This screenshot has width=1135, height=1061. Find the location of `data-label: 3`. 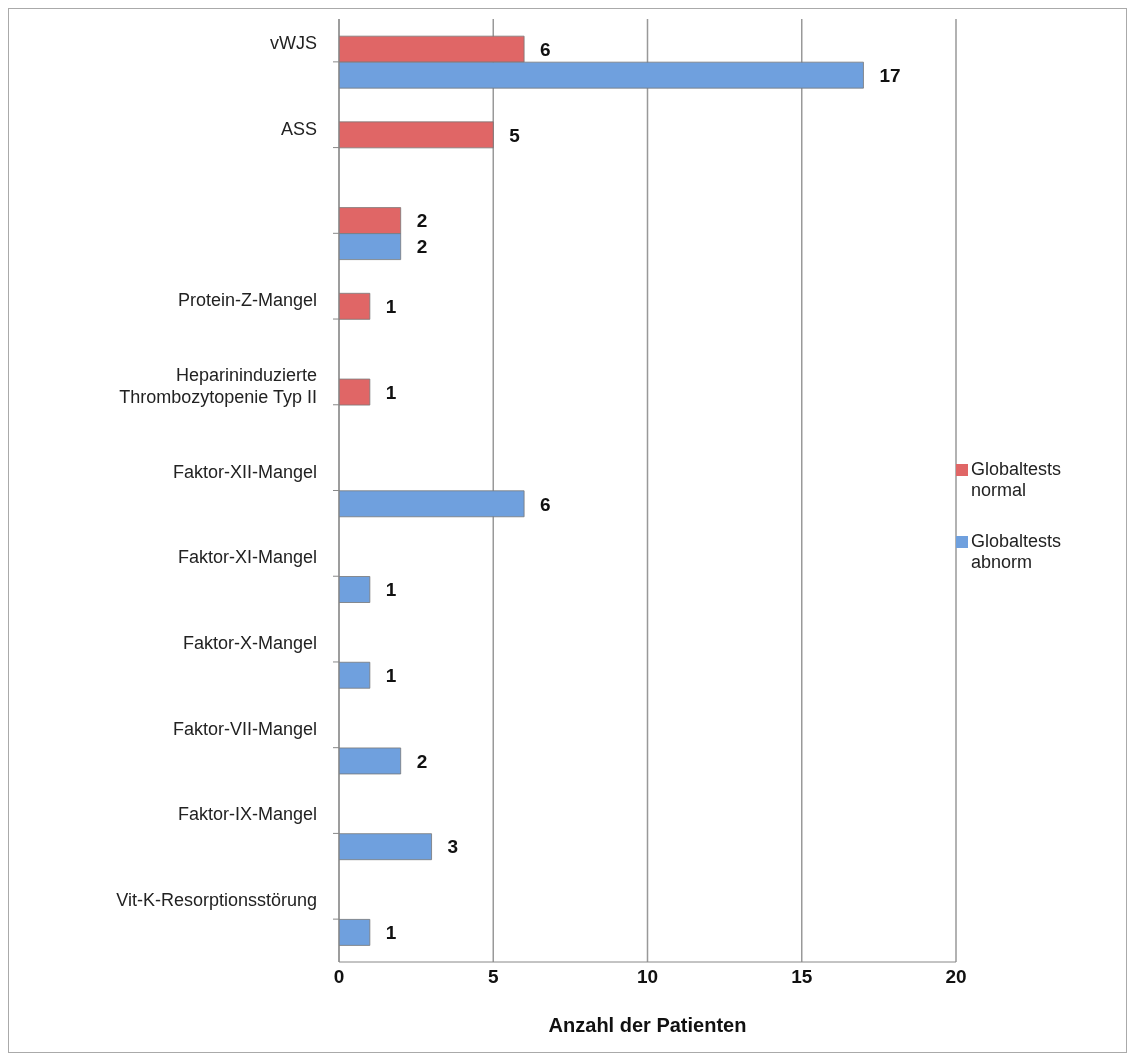

data-label: 3 is located at coordinates (453, 847).